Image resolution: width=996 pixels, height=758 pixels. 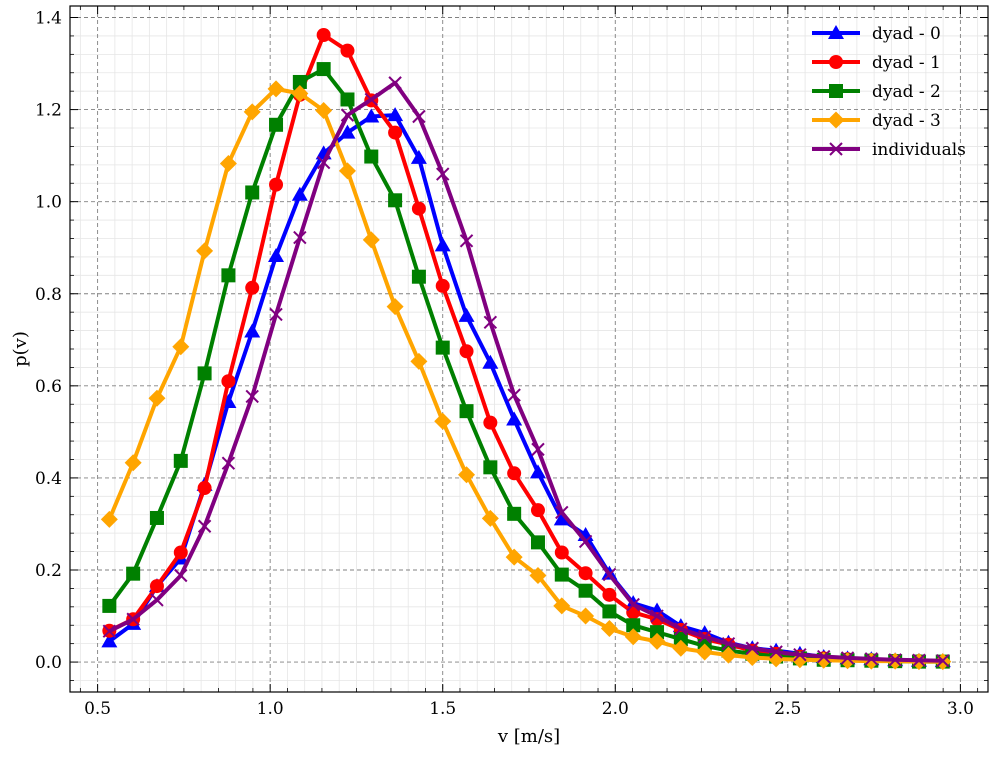 What do you see at coordinates (876, 121) in the screenshot?
I see `legend-item: dyad - 3` at bounding box center [876, 121].